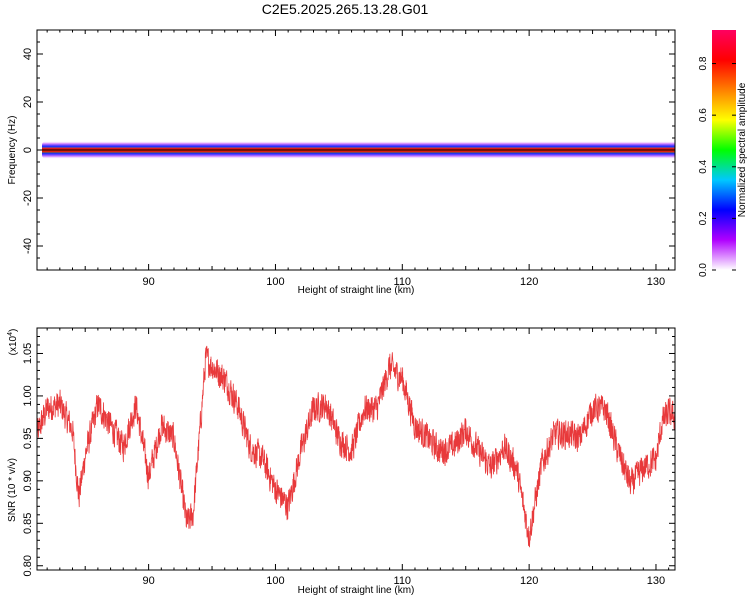 This screenshot has width=750, height=600. I want to click on snr-y-tick-label: 1.00, so click(28, 395).